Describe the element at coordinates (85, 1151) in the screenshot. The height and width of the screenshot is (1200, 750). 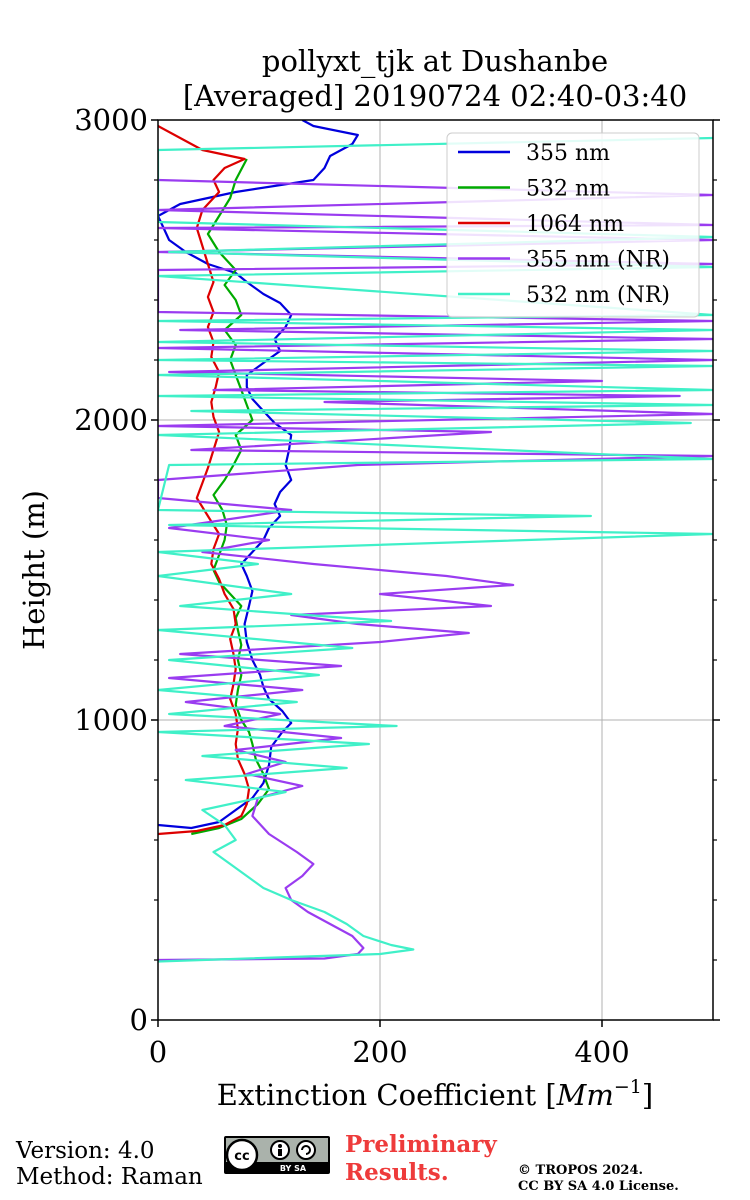
I see `version-label: Version: 4.0` at that location.